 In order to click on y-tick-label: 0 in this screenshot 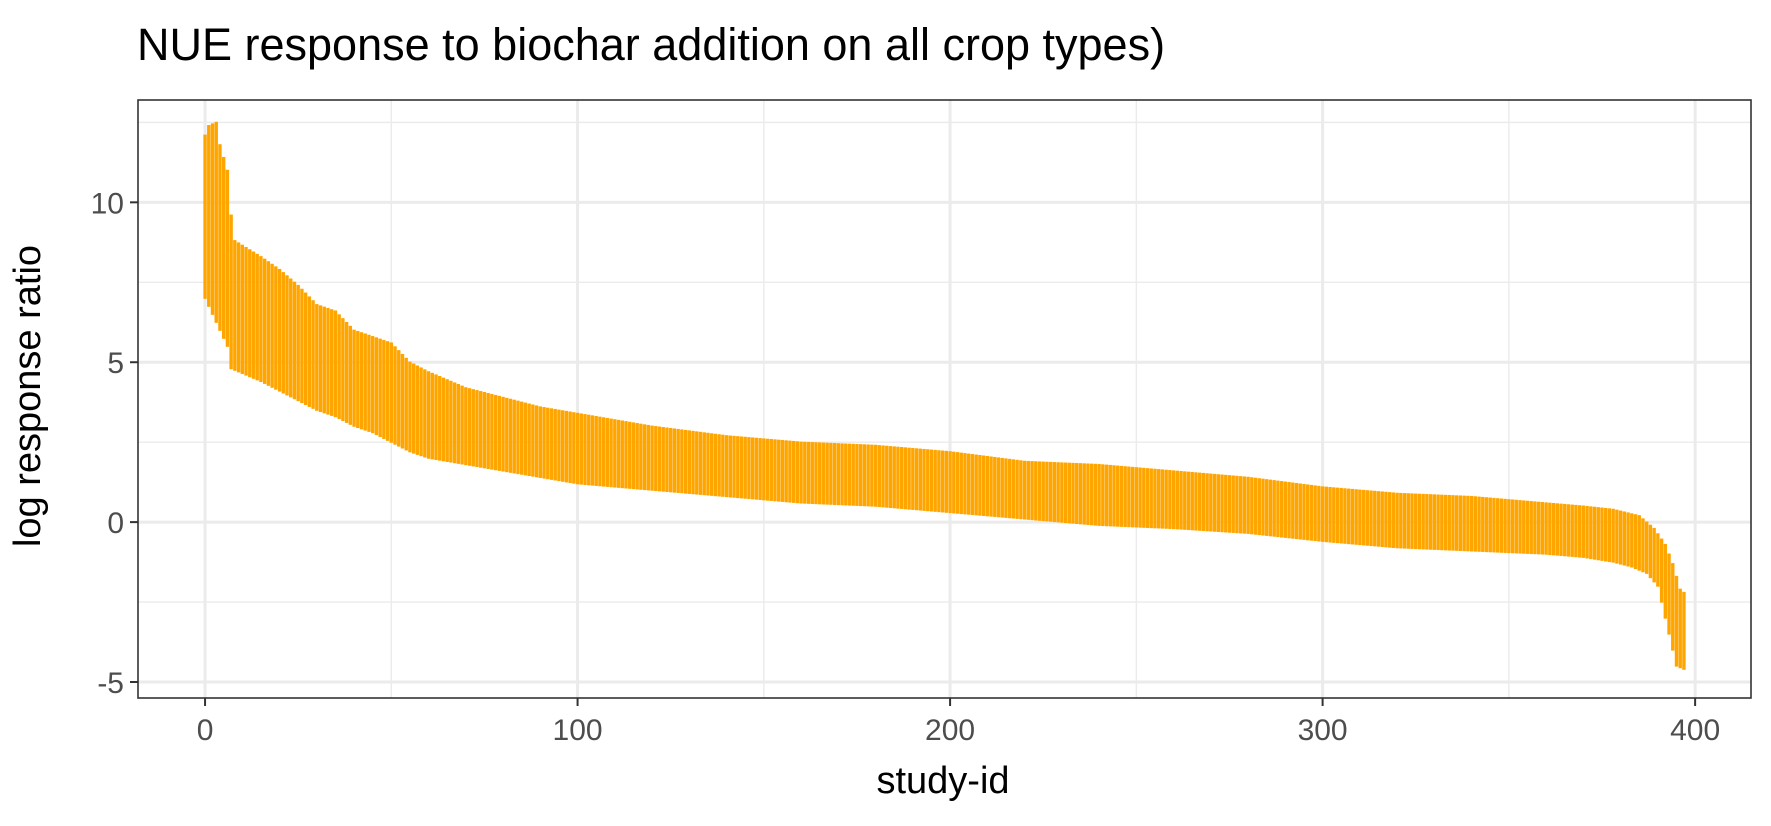, I will do `click(115, 523)`.